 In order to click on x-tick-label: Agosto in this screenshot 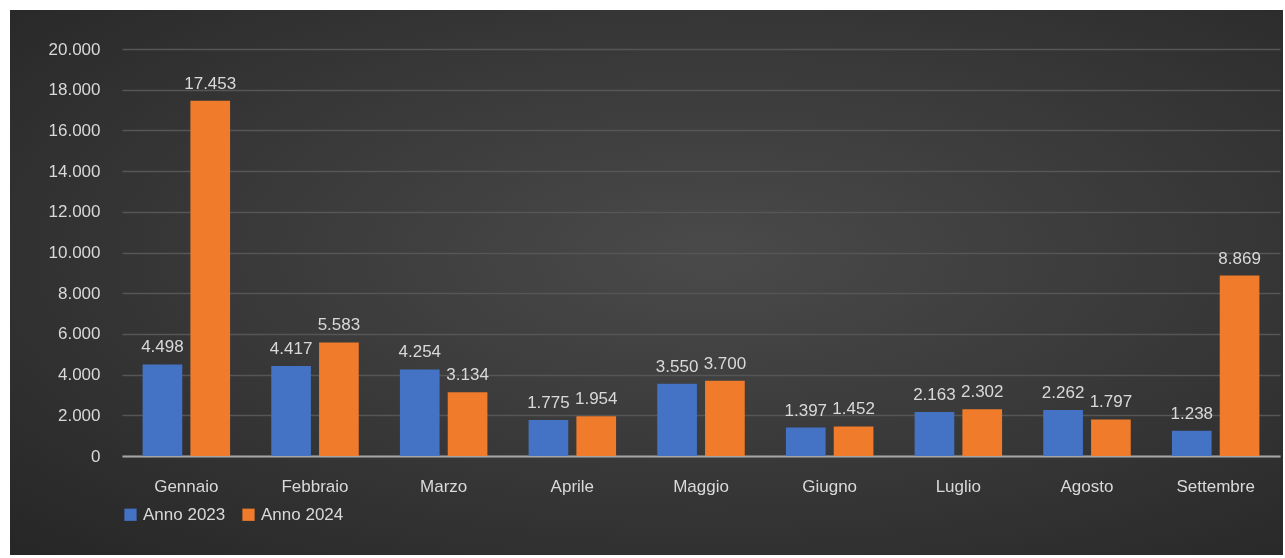, I will do `click(1087, 486)`.